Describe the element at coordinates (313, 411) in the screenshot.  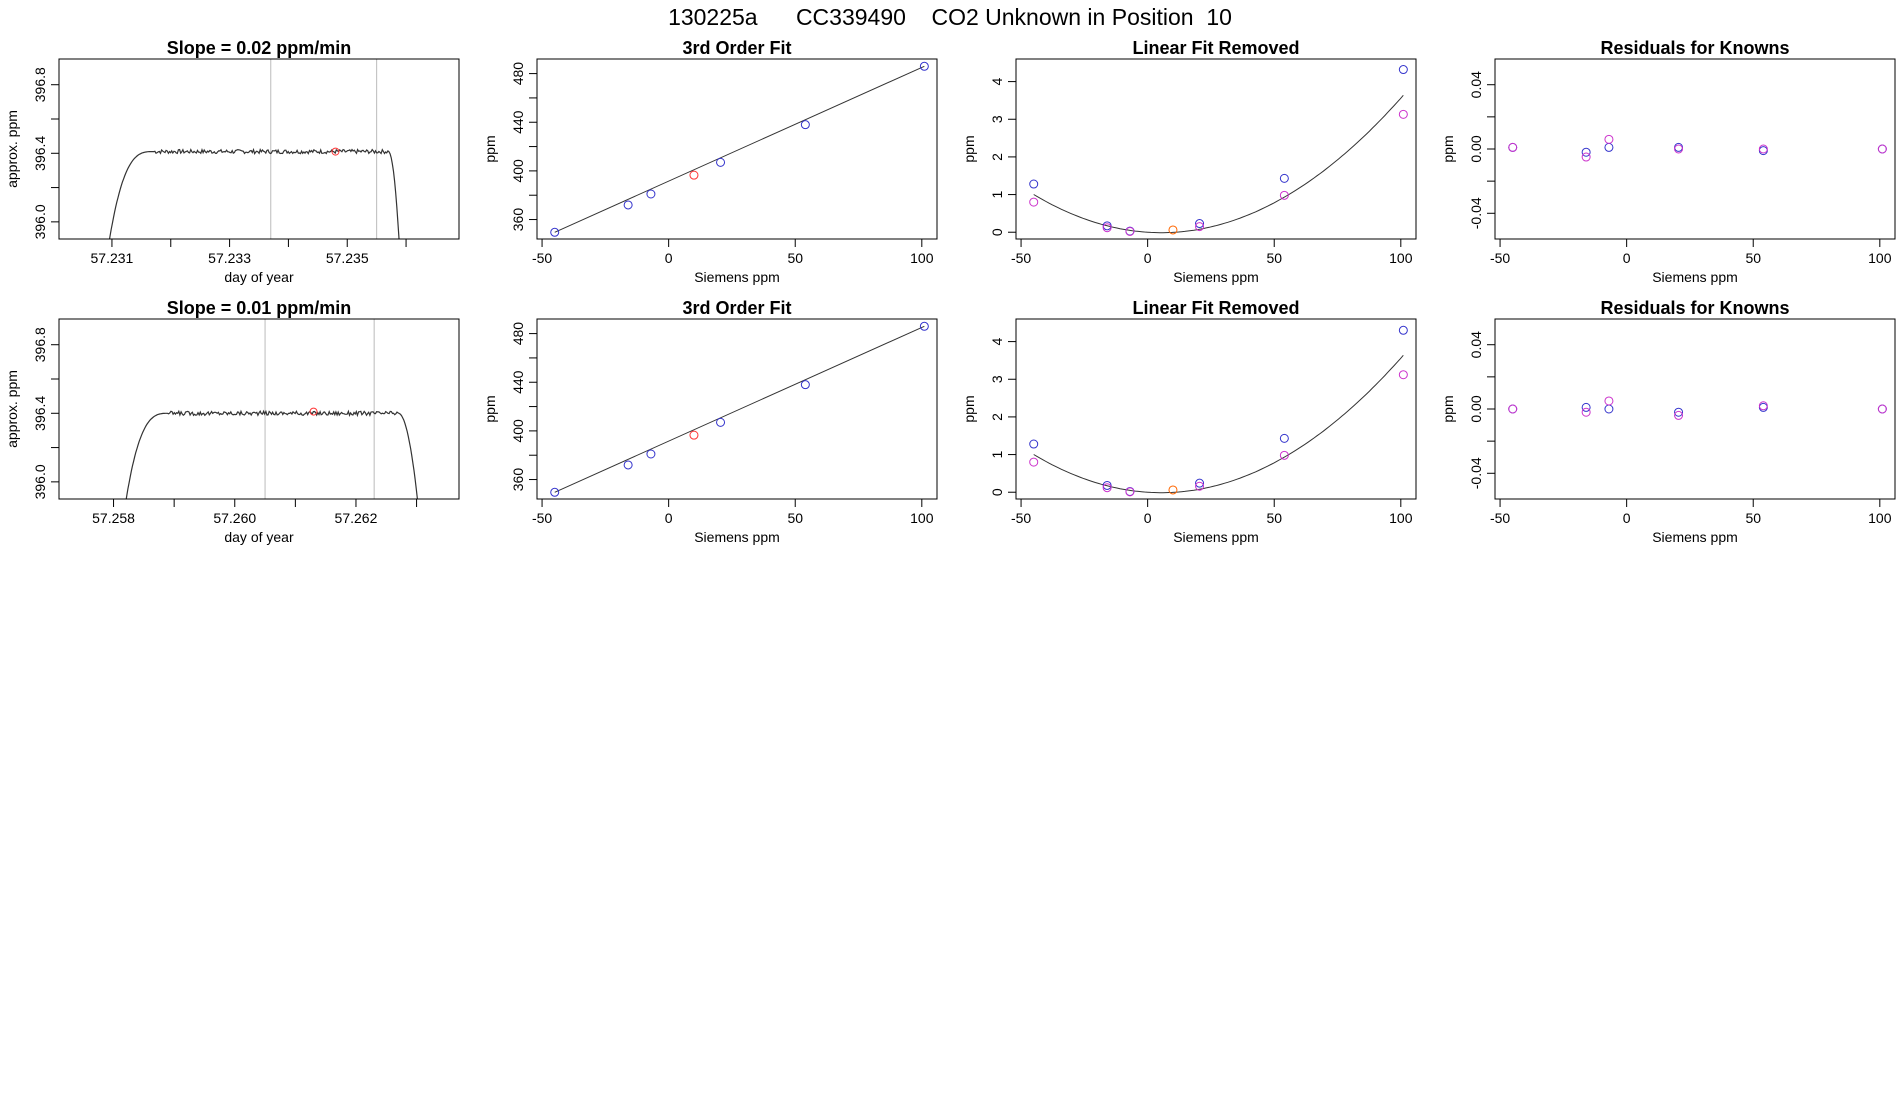
I see `unknown-mean-marker` at that location.